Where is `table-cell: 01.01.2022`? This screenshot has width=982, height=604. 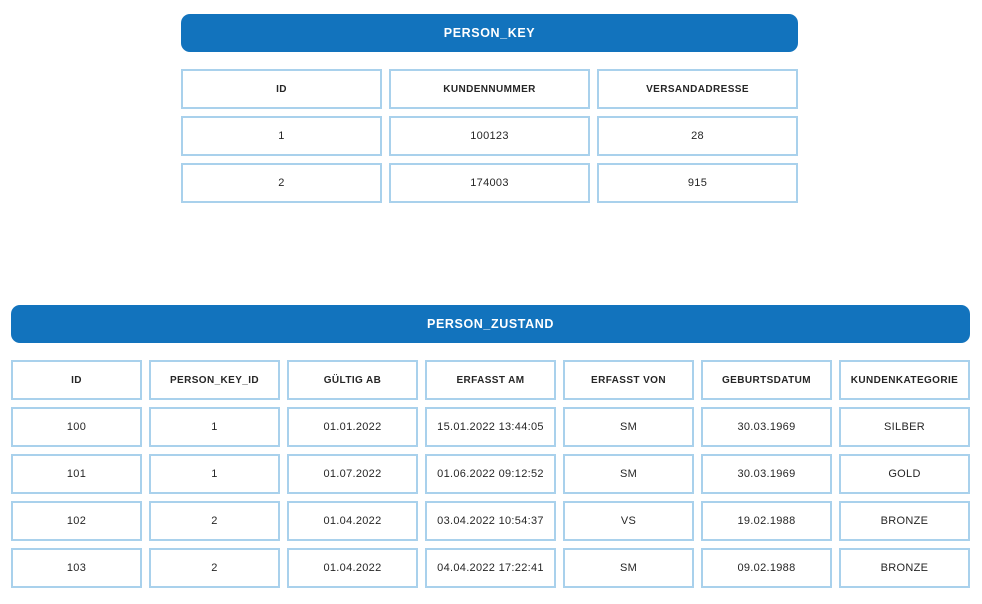 table-cell: 01.01.2022 is located at coordinates (352, 427).